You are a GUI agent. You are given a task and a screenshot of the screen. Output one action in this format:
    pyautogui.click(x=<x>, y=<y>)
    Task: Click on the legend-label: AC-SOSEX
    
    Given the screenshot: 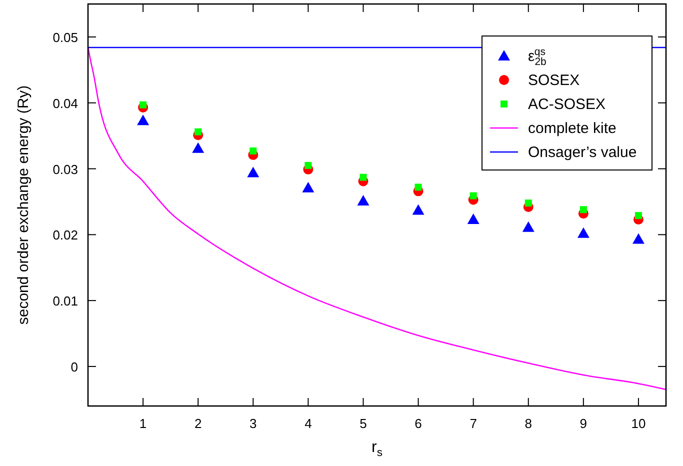 What is the action you would take?
    pyautogui.click(x=567, y=104)
    